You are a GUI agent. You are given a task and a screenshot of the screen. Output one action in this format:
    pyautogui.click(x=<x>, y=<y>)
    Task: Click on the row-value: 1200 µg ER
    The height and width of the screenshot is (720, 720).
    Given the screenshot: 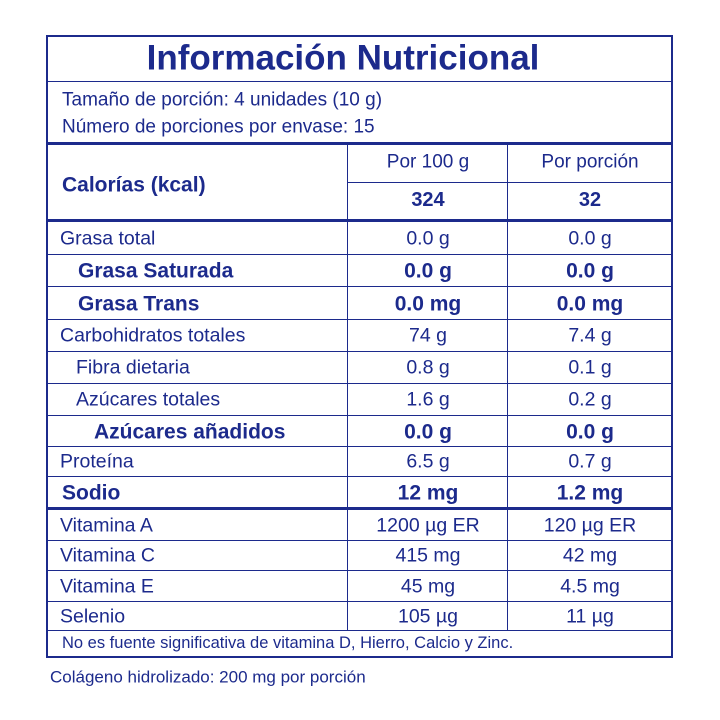 What is the action you would take?
    pyautogui.click(x=428, y=524)
    